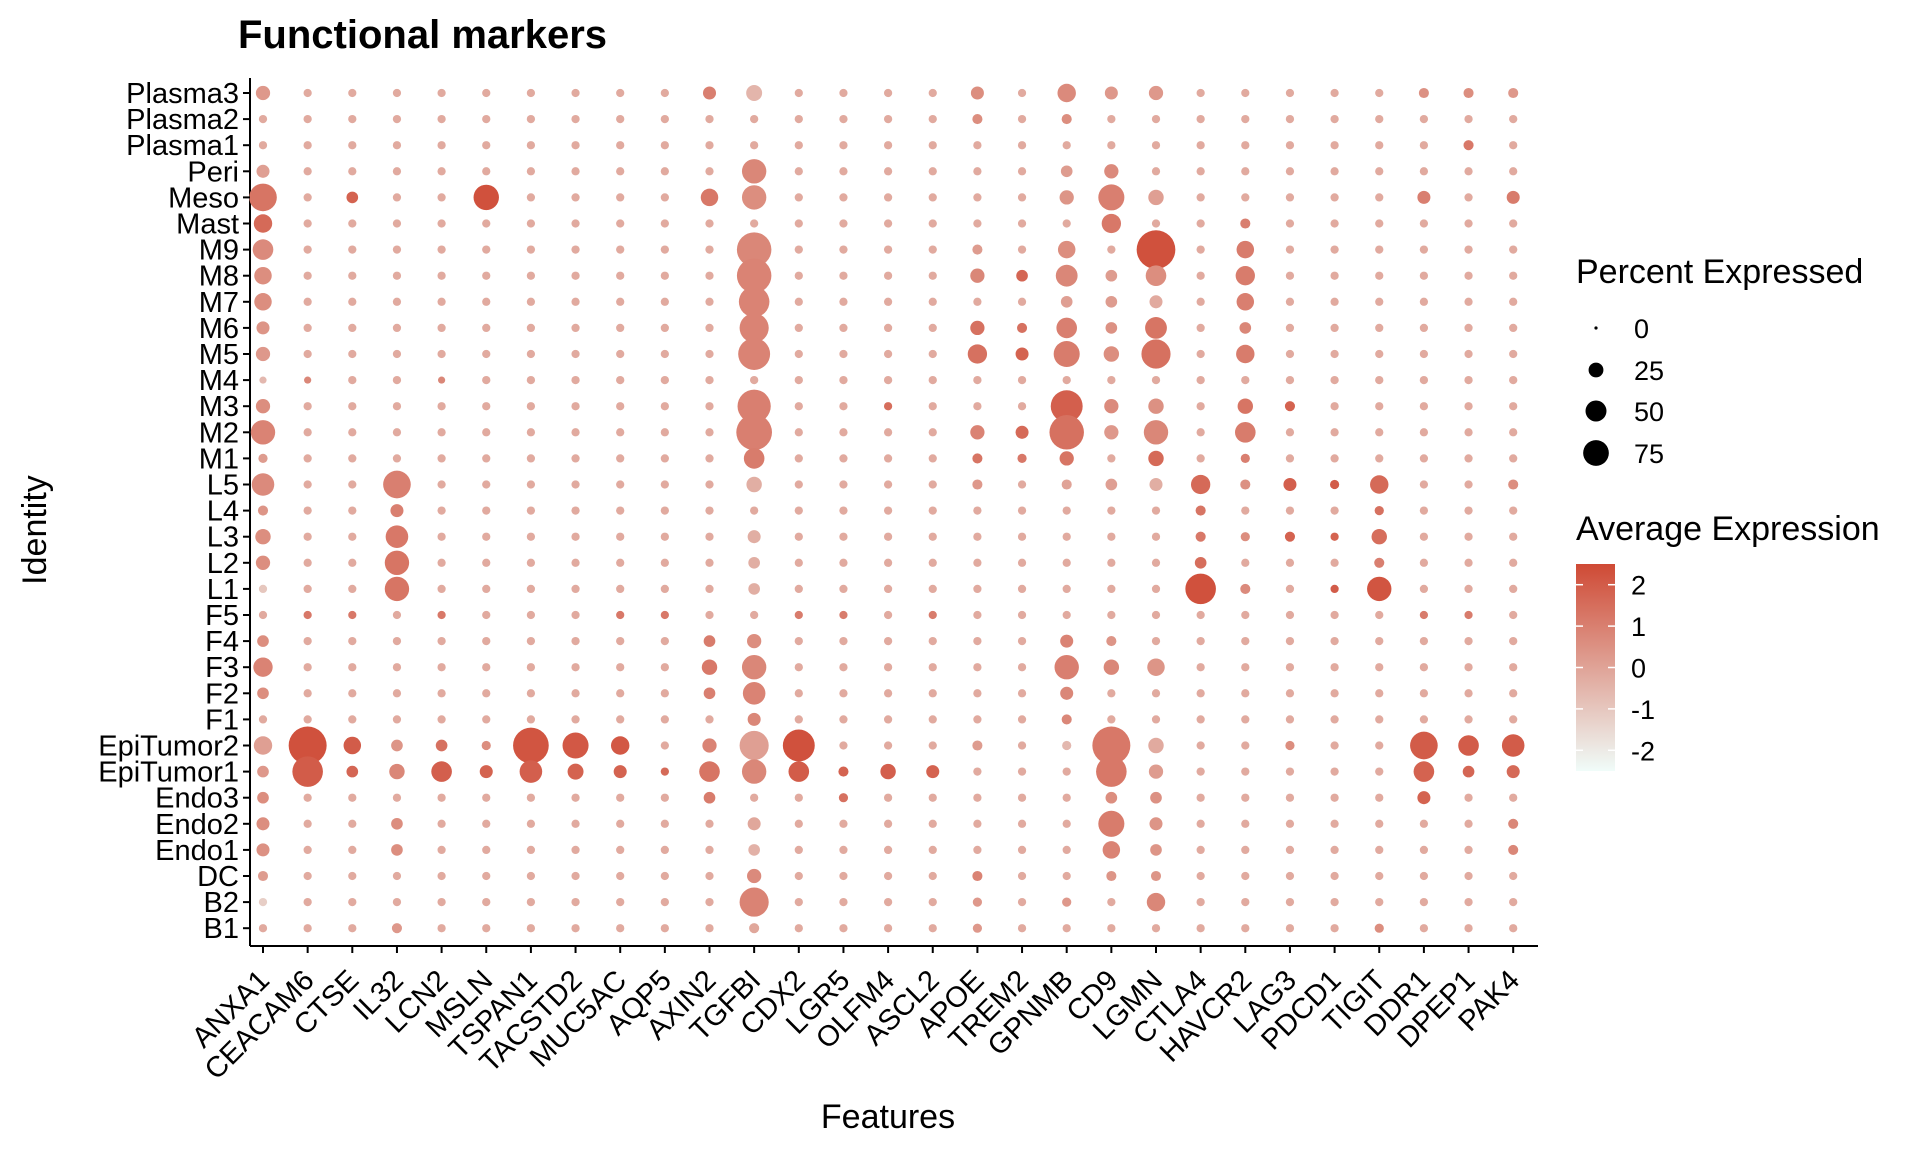  I want to click on y-tick-label: M4, so click(219, 381).